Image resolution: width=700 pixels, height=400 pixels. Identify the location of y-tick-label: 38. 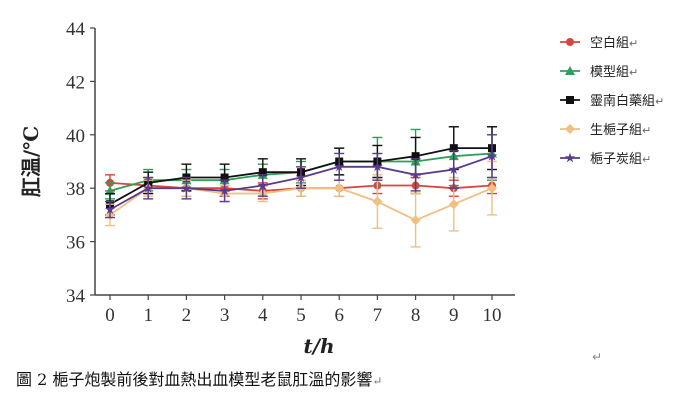
(75, 189).